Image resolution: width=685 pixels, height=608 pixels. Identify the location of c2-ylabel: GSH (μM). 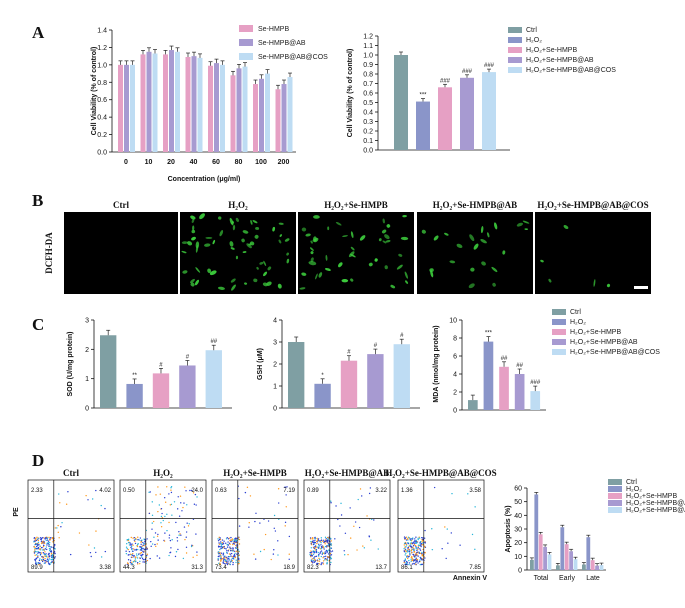
(260, 364).